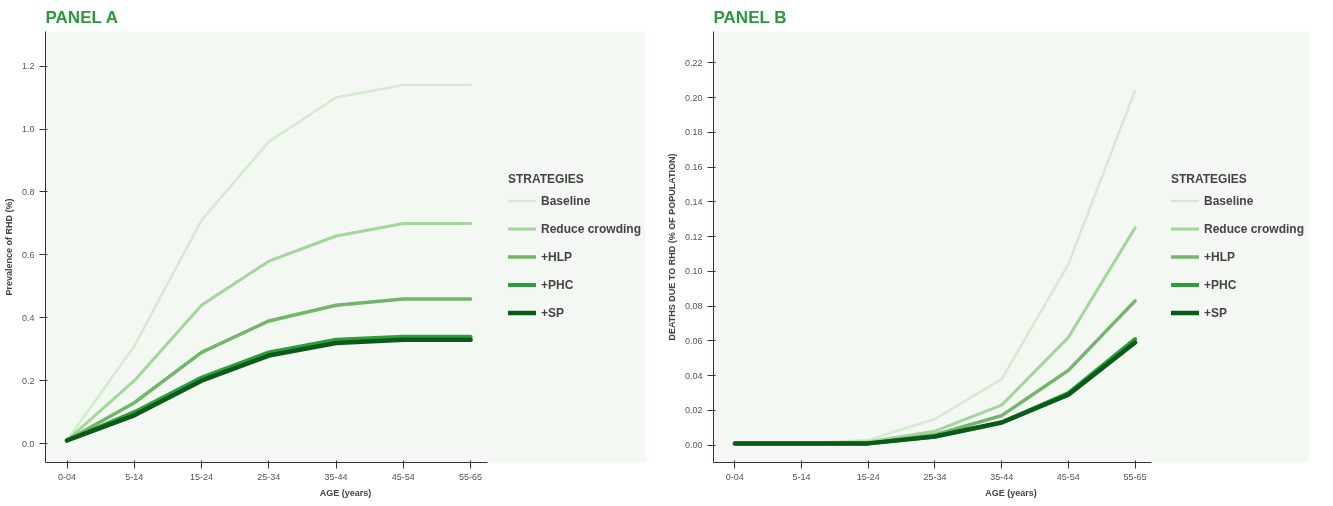 The image size is (1333, 506). I want to click on y-tick-label: 0.04, so click(693, 375).